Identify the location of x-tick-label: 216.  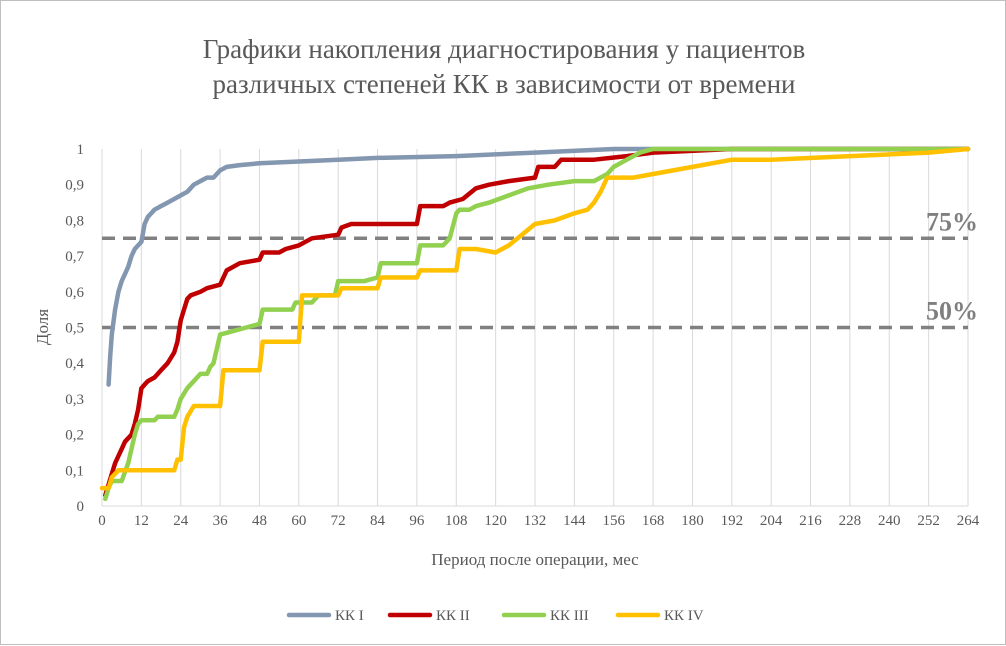
(810, 521).